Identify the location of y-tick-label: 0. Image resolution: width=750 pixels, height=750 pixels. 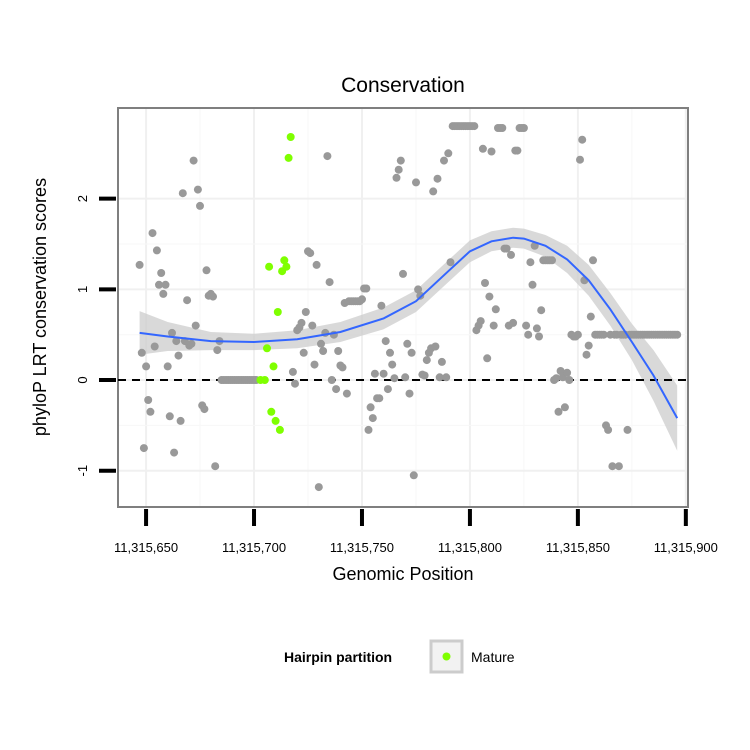
(82, 379).